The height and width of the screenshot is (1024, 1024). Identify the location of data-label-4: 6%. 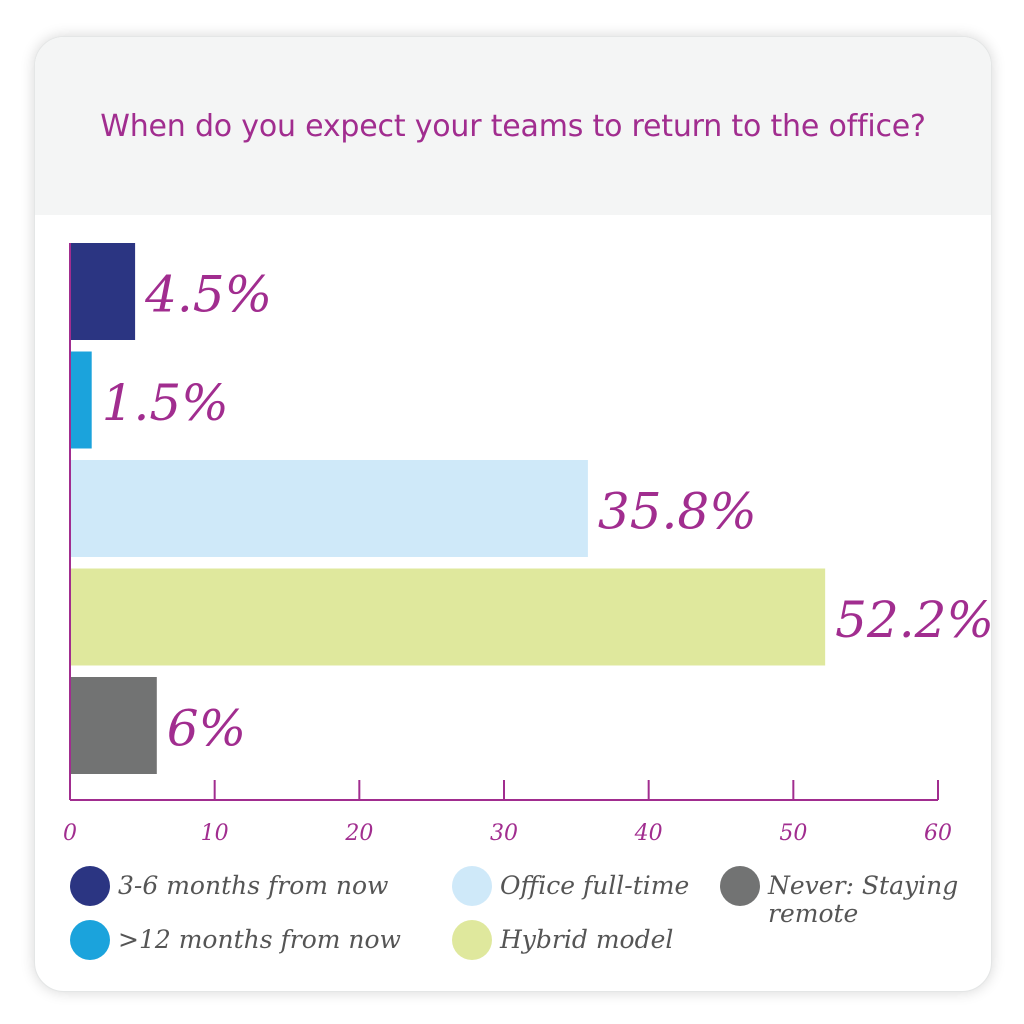
(206, 729).